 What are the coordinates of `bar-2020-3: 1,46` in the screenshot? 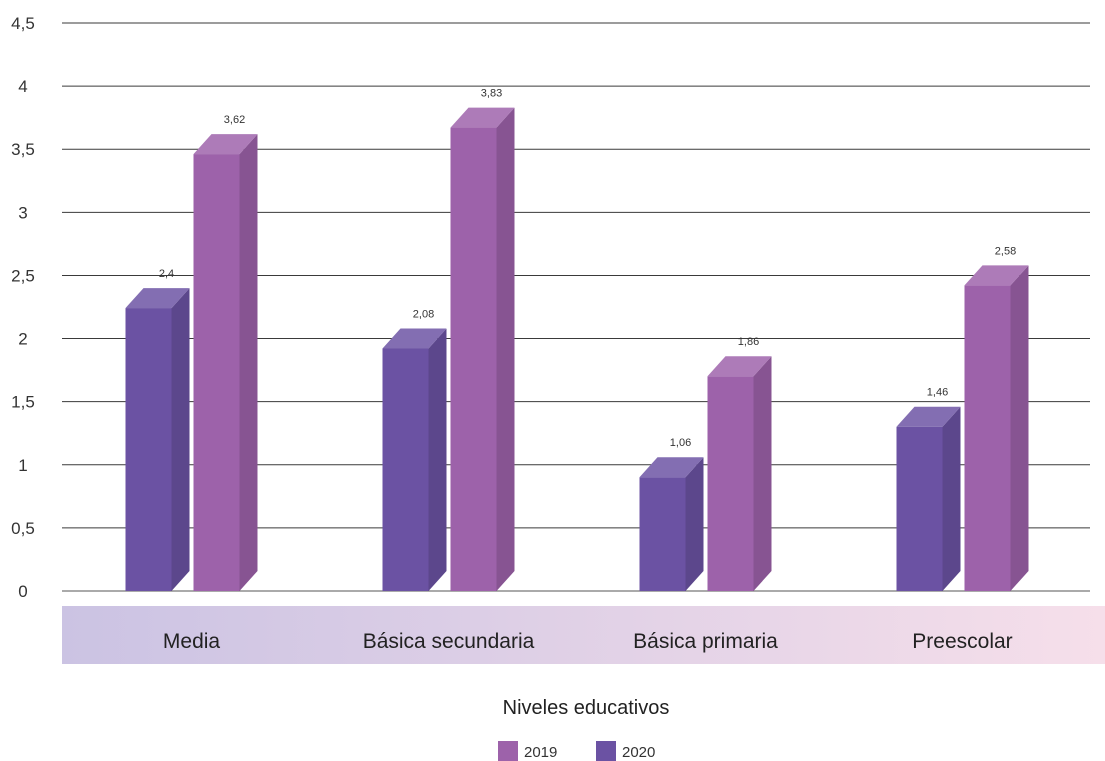 It's located at (928, 489).